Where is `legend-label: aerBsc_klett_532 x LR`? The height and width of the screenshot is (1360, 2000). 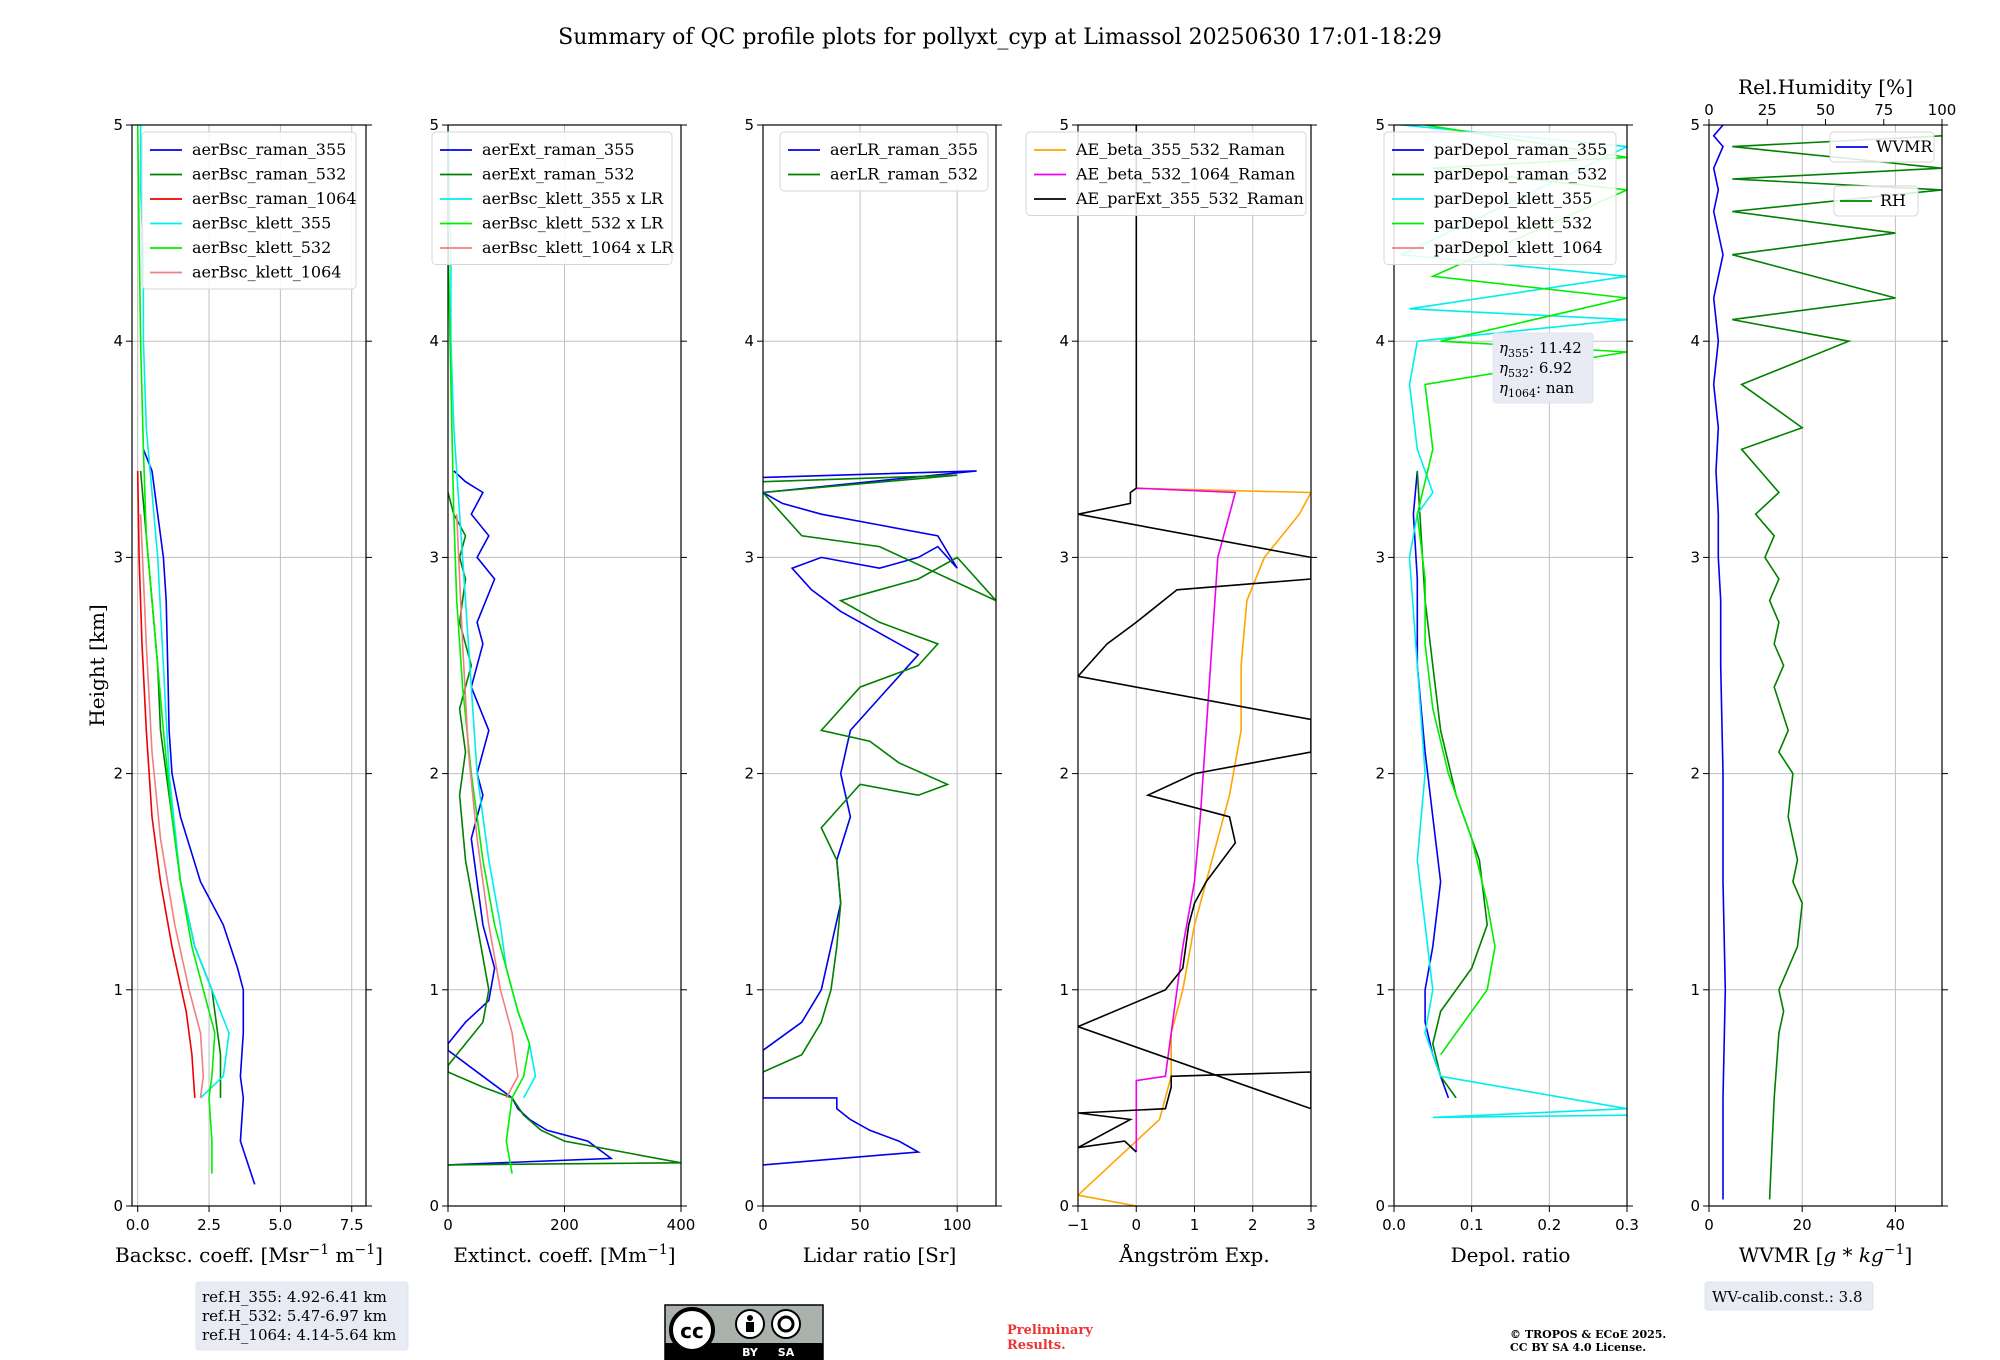 legend-label: aerBsc_klett_532 x LR is located at coordinates (573, 223).